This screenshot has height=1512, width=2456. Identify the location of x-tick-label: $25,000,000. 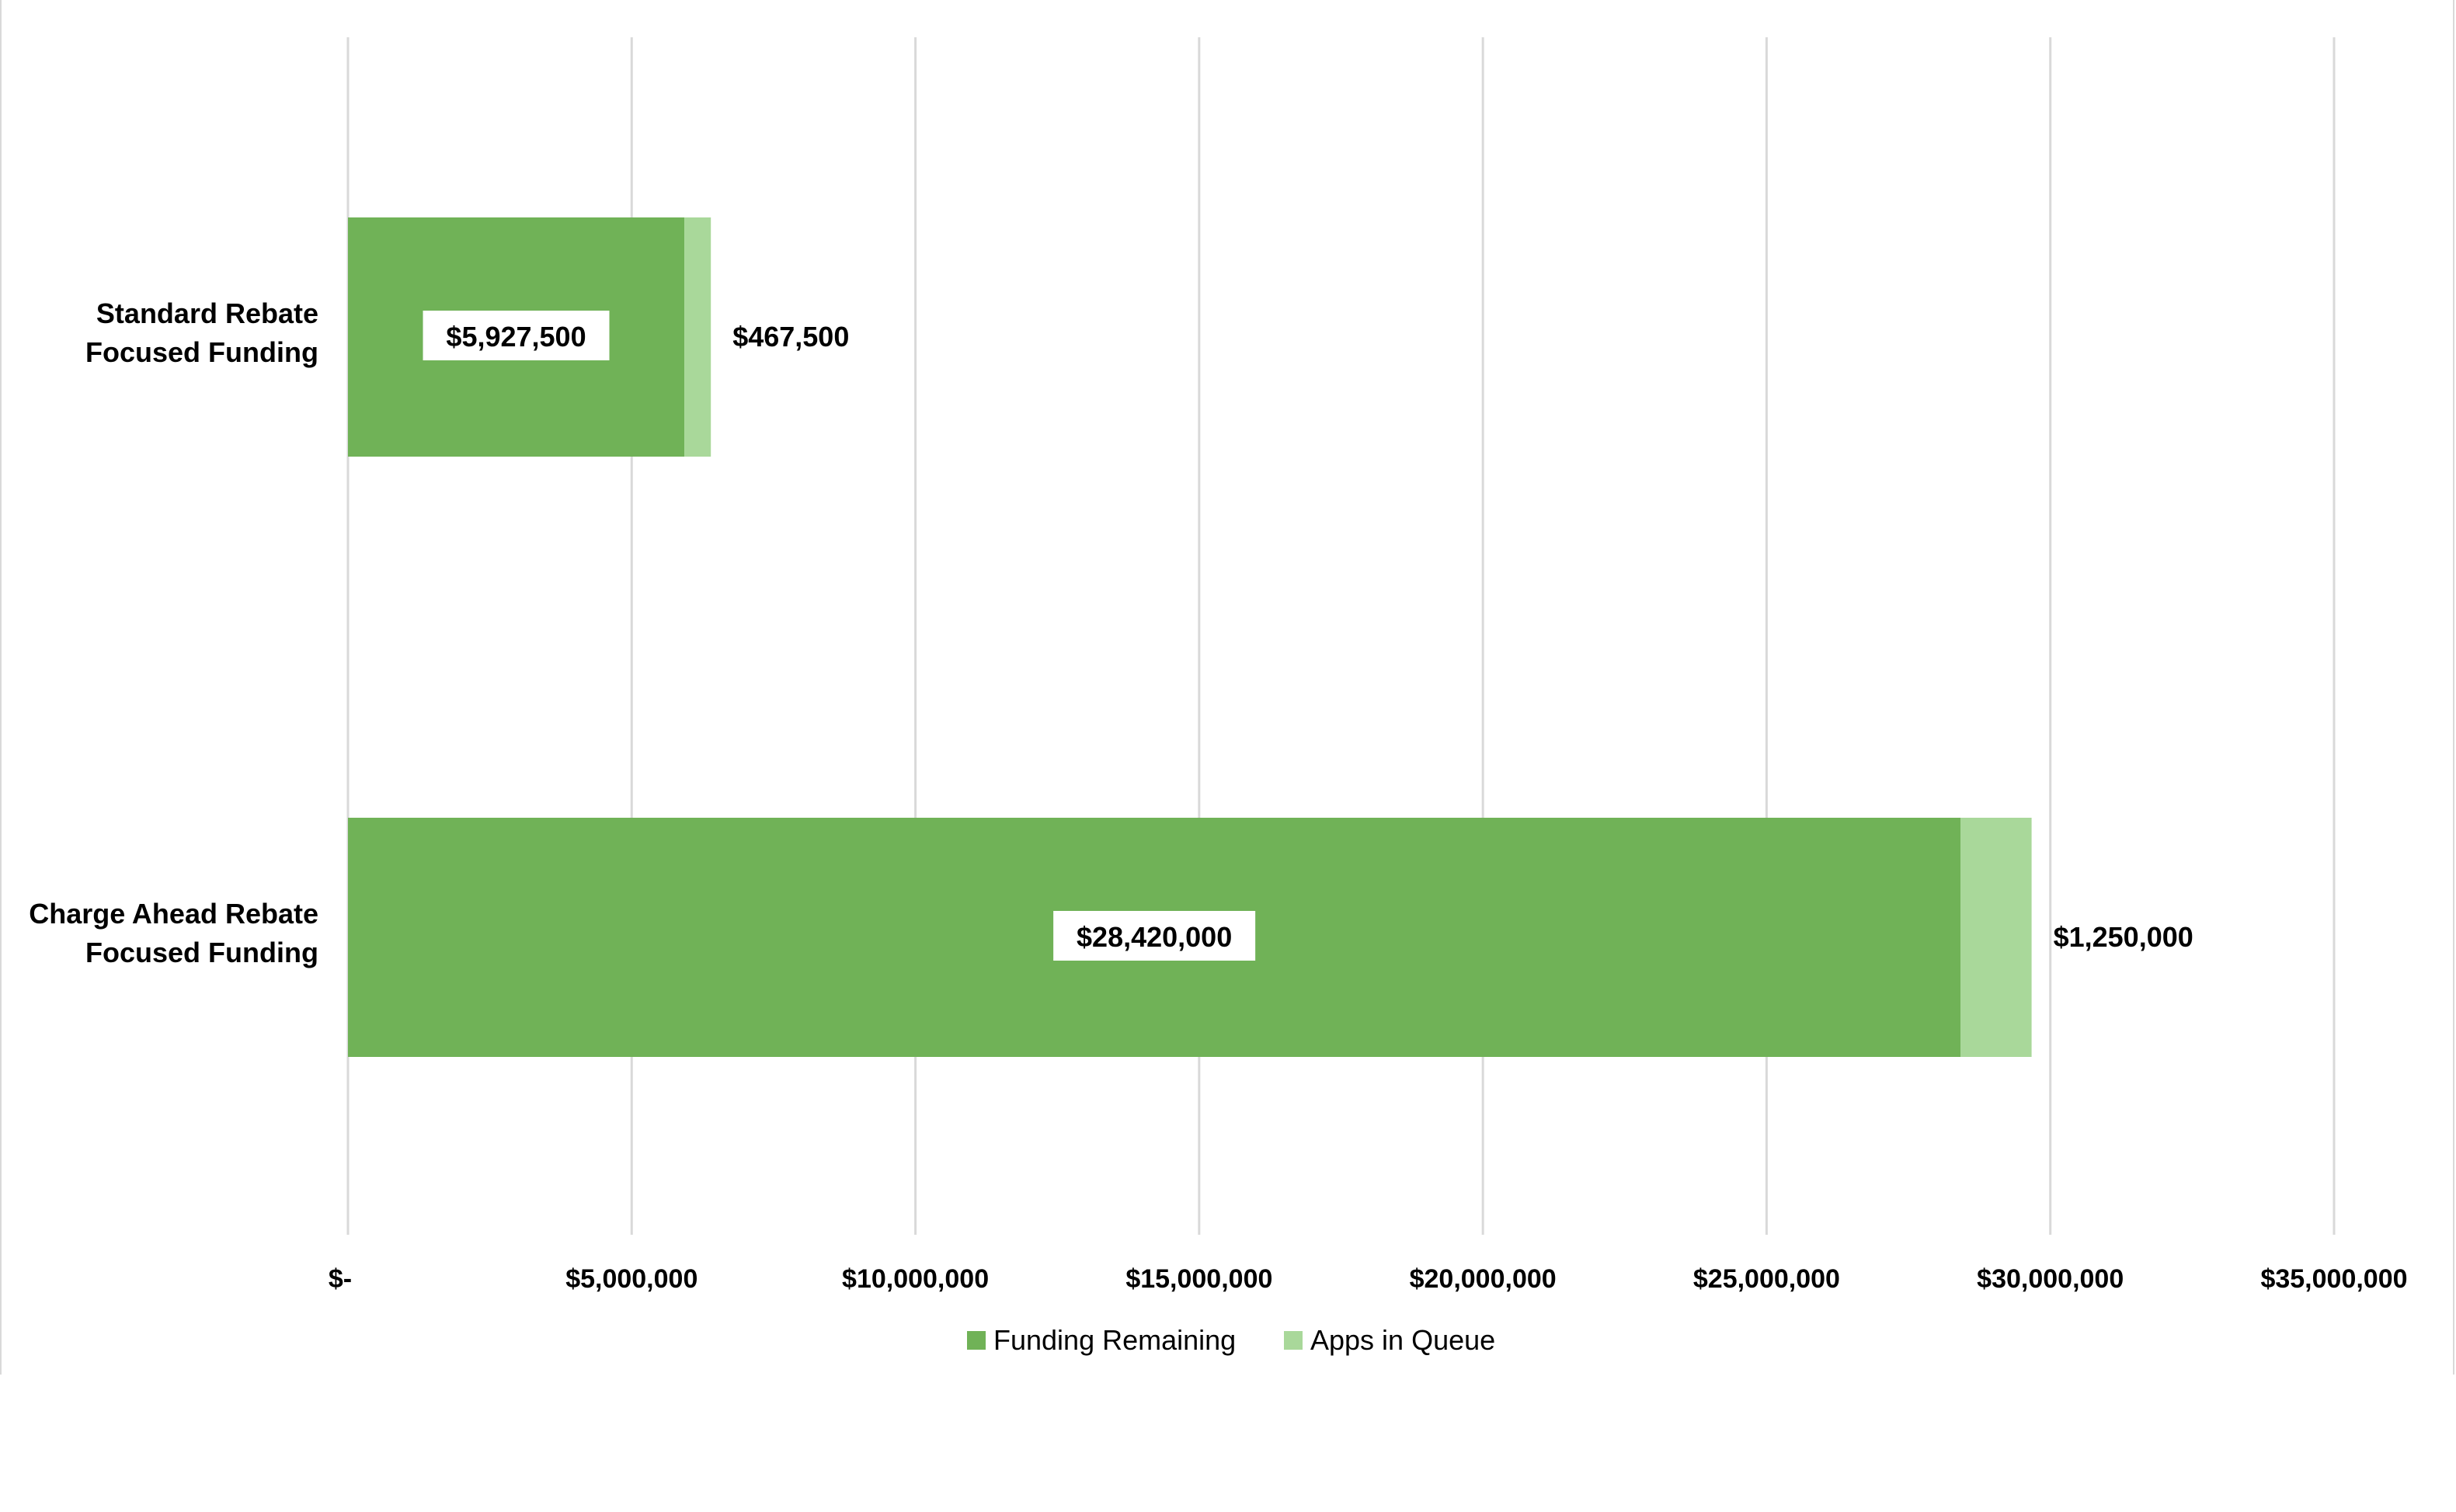
(1766, 1279).